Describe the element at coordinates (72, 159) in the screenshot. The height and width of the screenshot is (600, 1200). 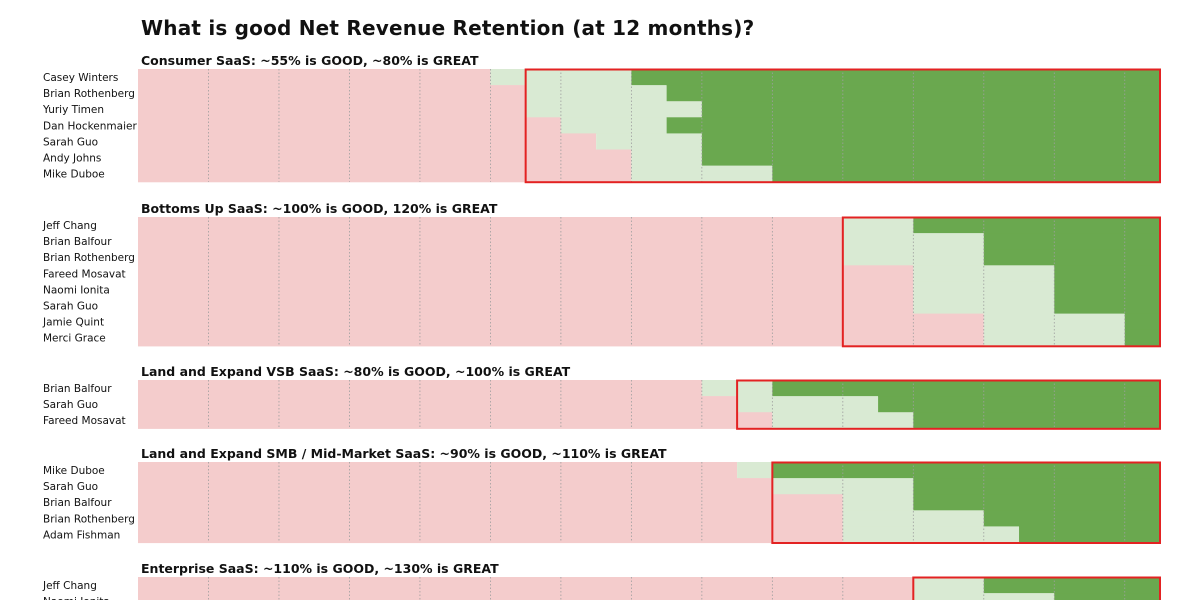
I see `row-label: Andy Johns` at that location.